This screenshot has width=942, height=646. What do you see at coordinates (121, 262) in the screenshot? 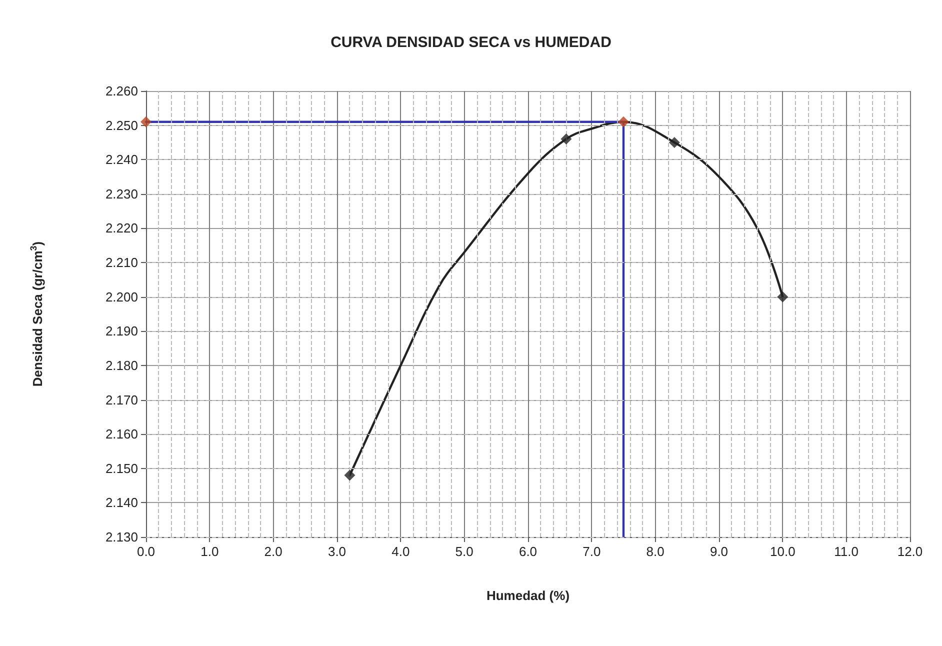
I see `y-tick-label: 2.210` at bounding box center [121, 262].